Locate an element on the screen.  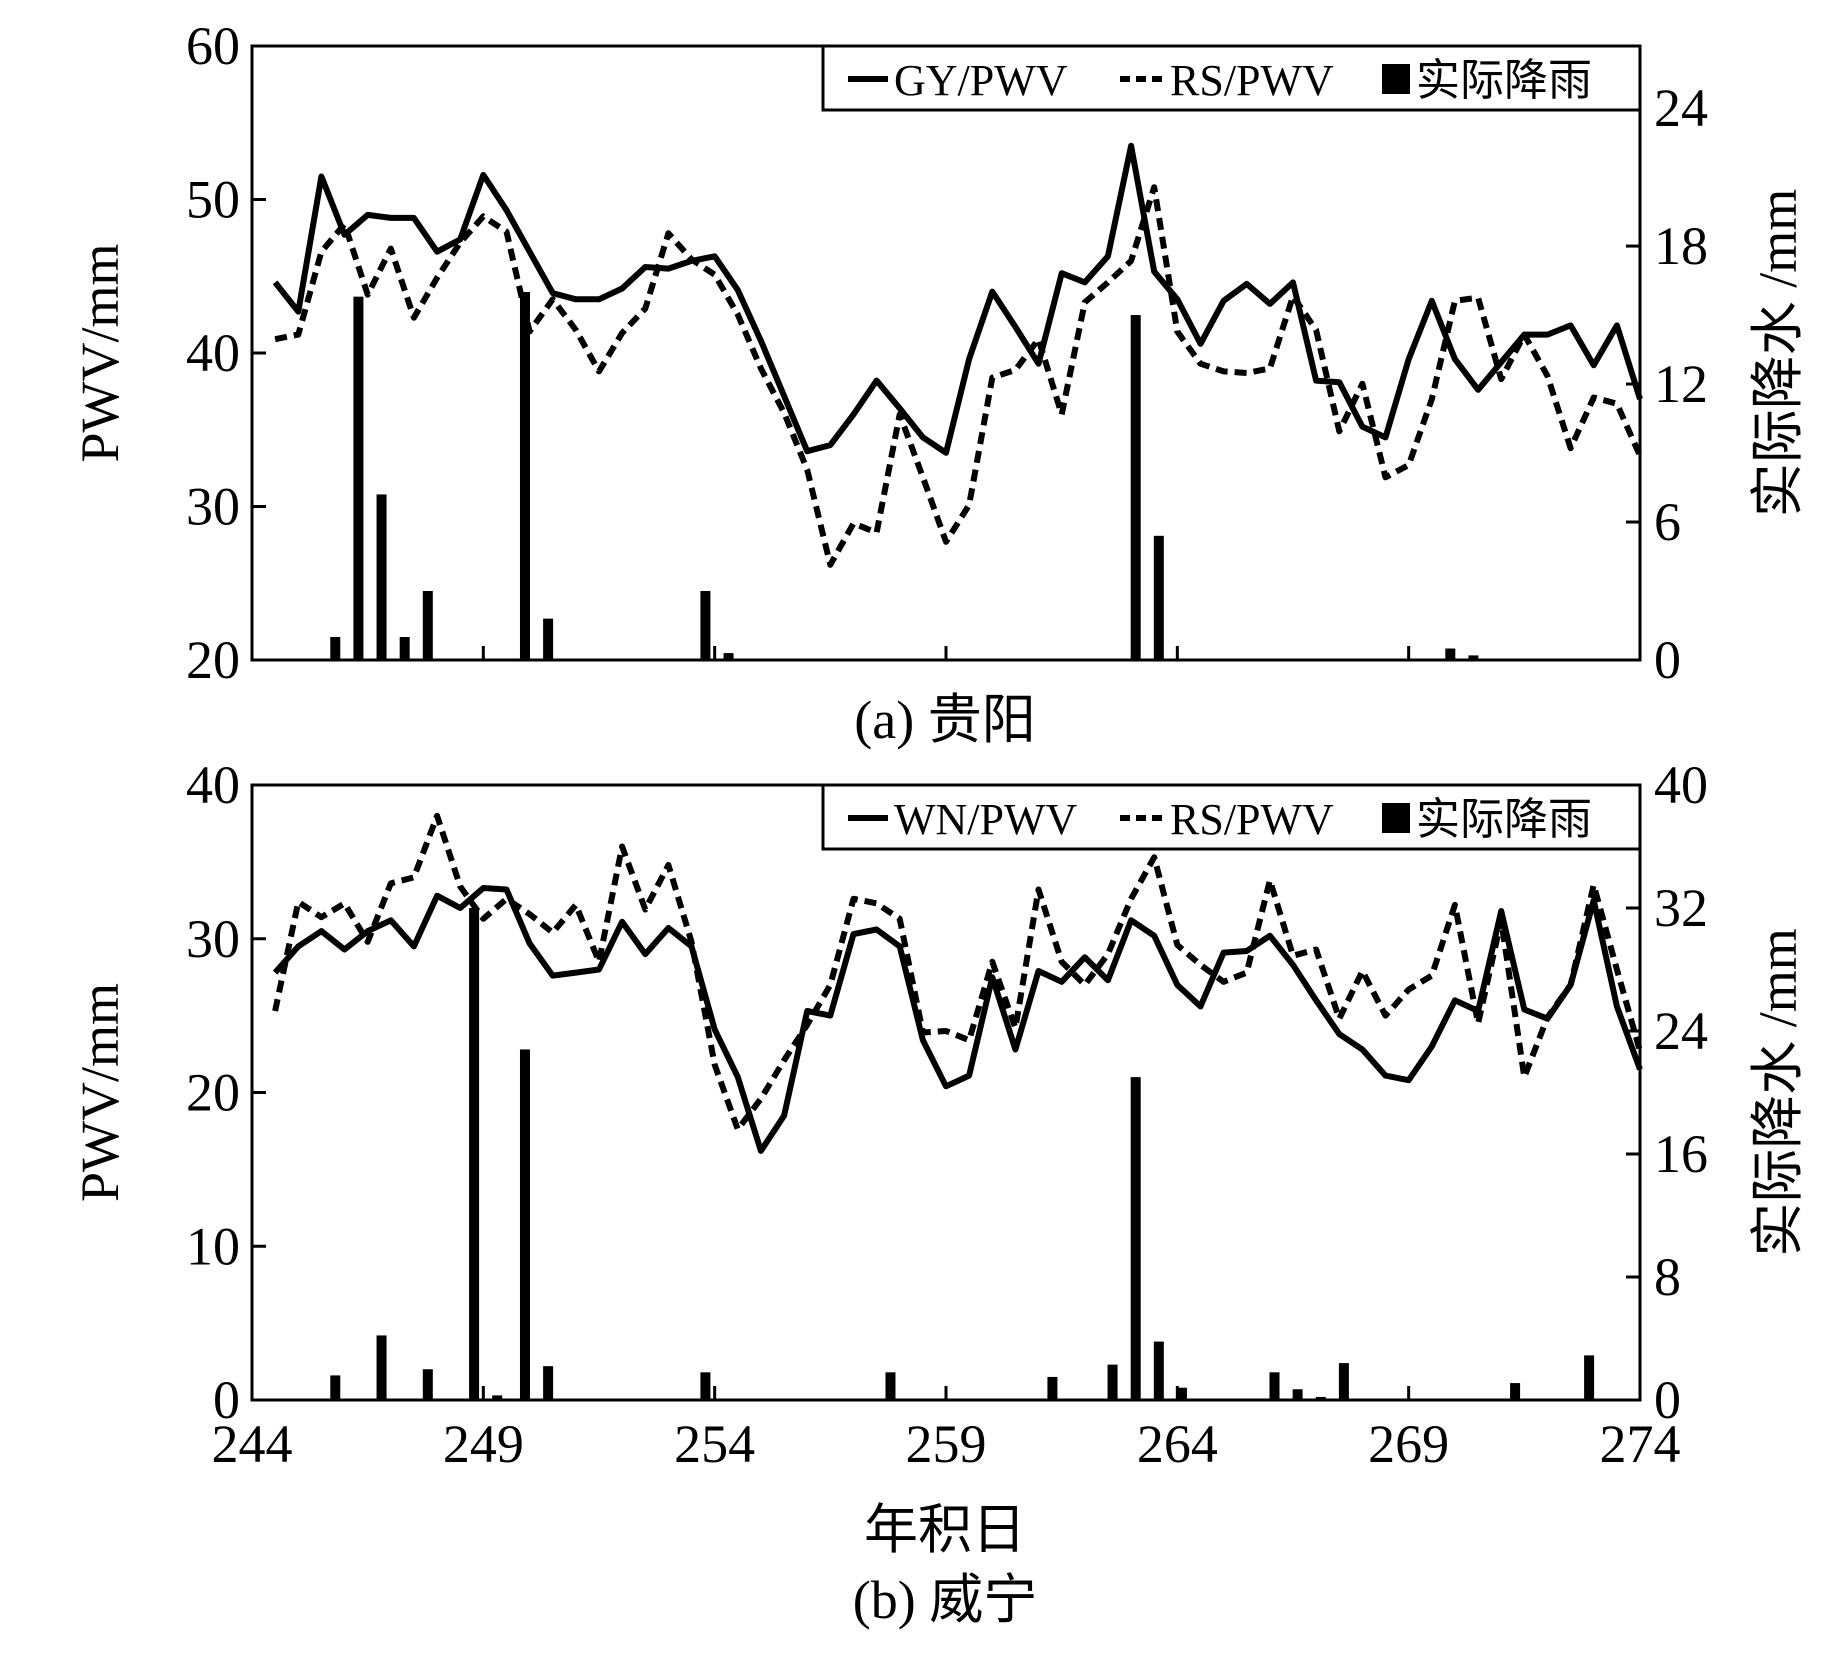
legend-label: WN/PWV is located at coordinates (986, 819).